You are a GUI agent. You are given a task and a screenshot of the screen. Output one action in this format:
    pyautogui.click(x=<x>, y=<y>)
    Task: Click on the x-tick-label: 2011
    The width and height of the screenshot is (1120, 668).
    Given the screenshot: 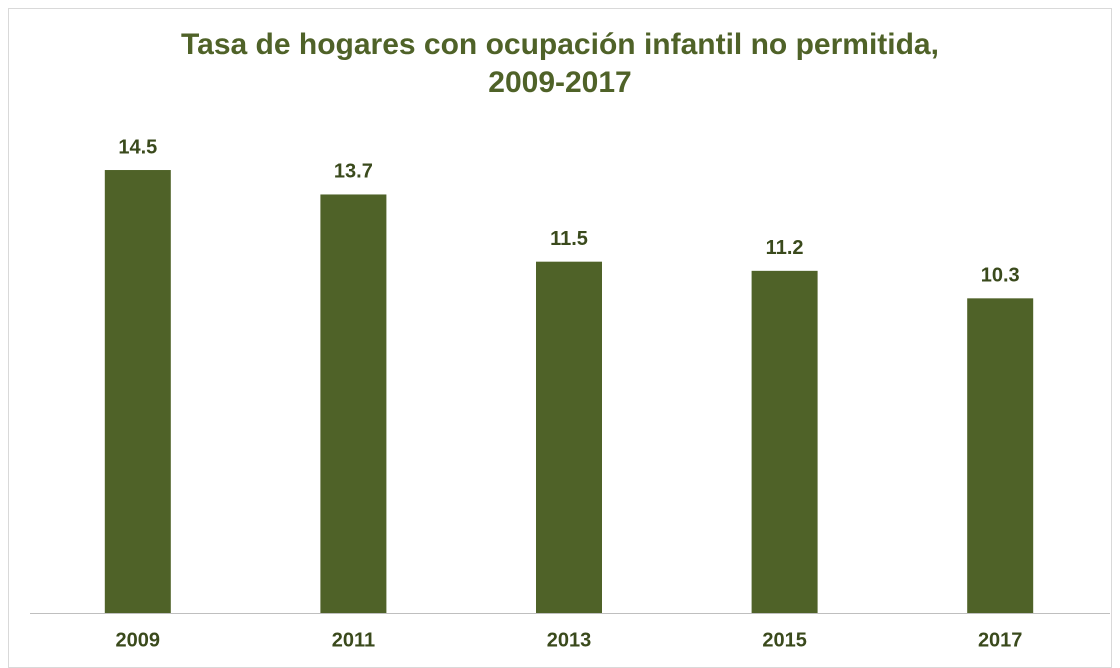 What is the action you would take?
    pyautogui.click(x=353, y=640)
    